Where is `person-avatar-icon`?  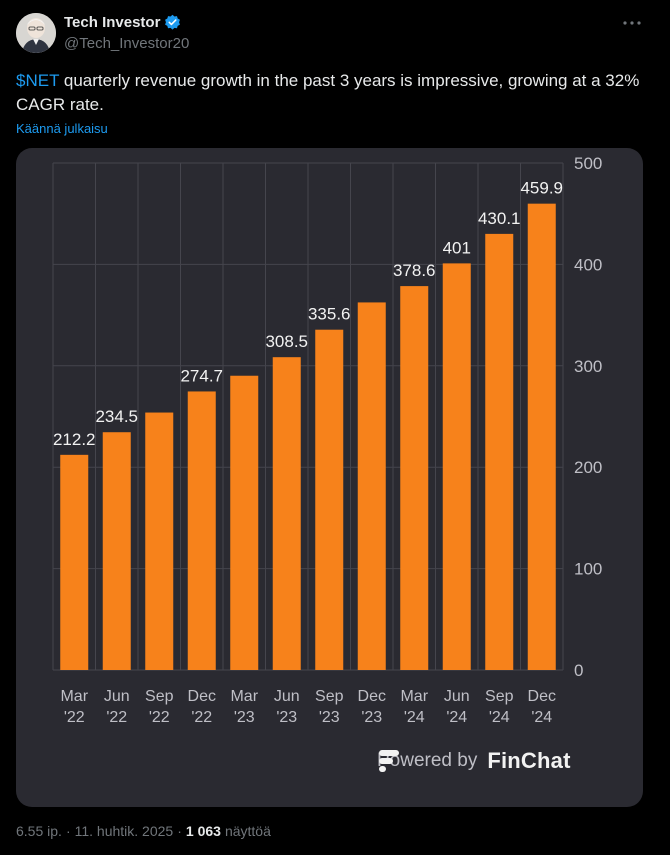 person-avatar-icon is located at coordinates (36, 33).